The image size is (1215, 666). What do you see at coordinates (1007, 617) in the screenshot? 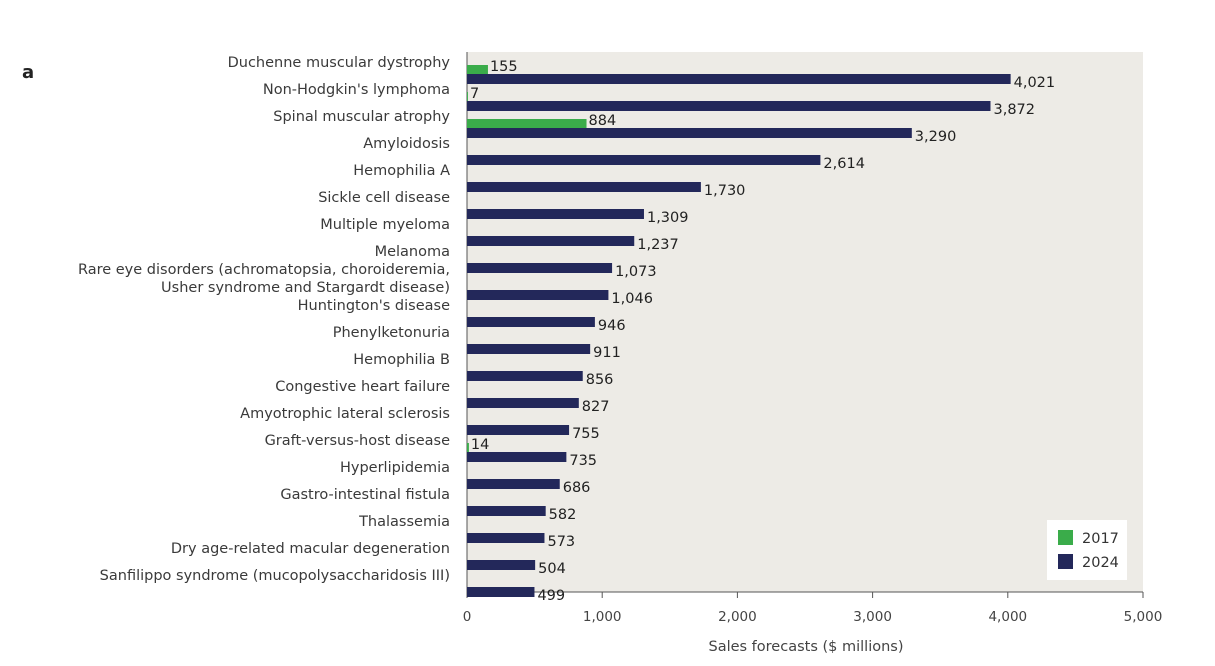
I see `x-tick-label: 4,000` at bounding box center [1007, 617].